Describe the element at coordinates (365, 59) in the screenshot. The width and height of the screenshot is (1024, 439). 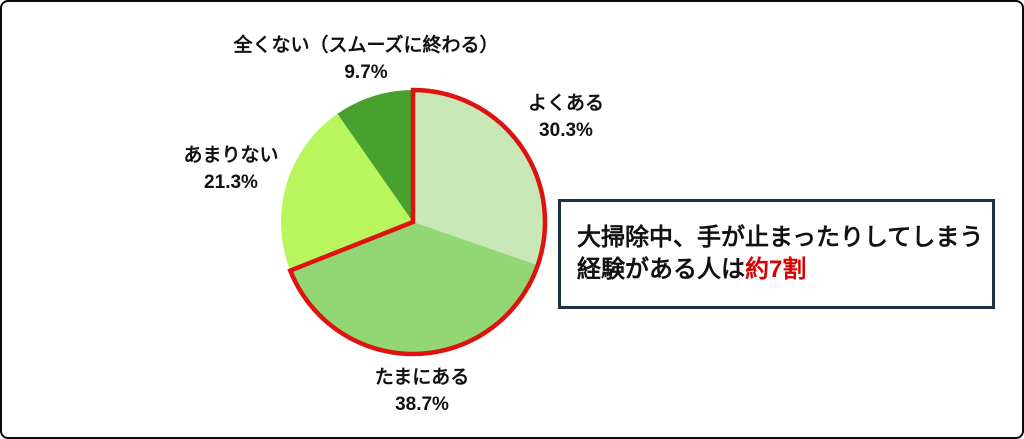
I see `slice-label-none: 全くない（スムーズに終わる） 9.7%` at that location.